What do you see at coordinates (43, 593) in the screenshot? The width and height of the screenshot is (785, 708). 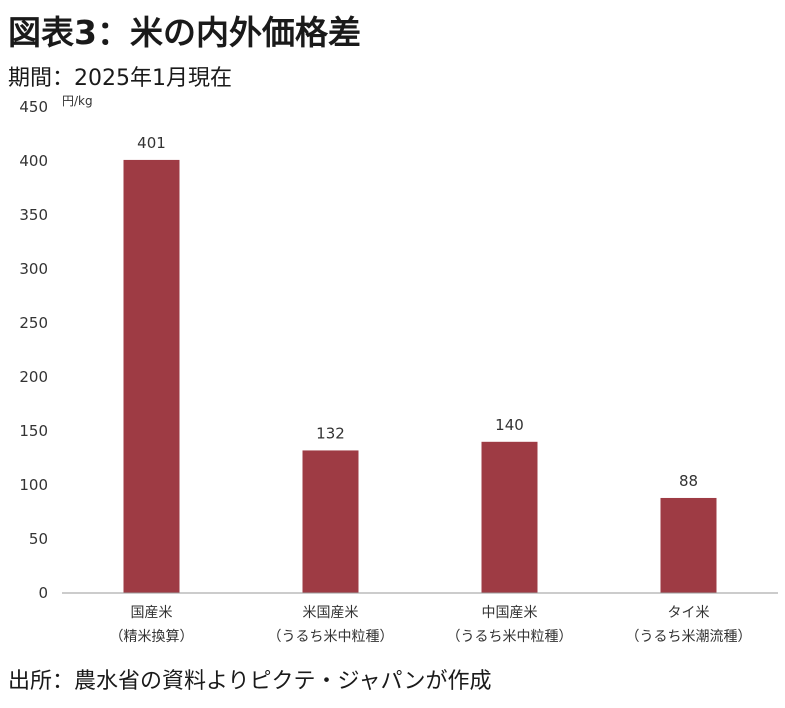 I see `y-tick-label: 0` at bounding box center [43, 593].